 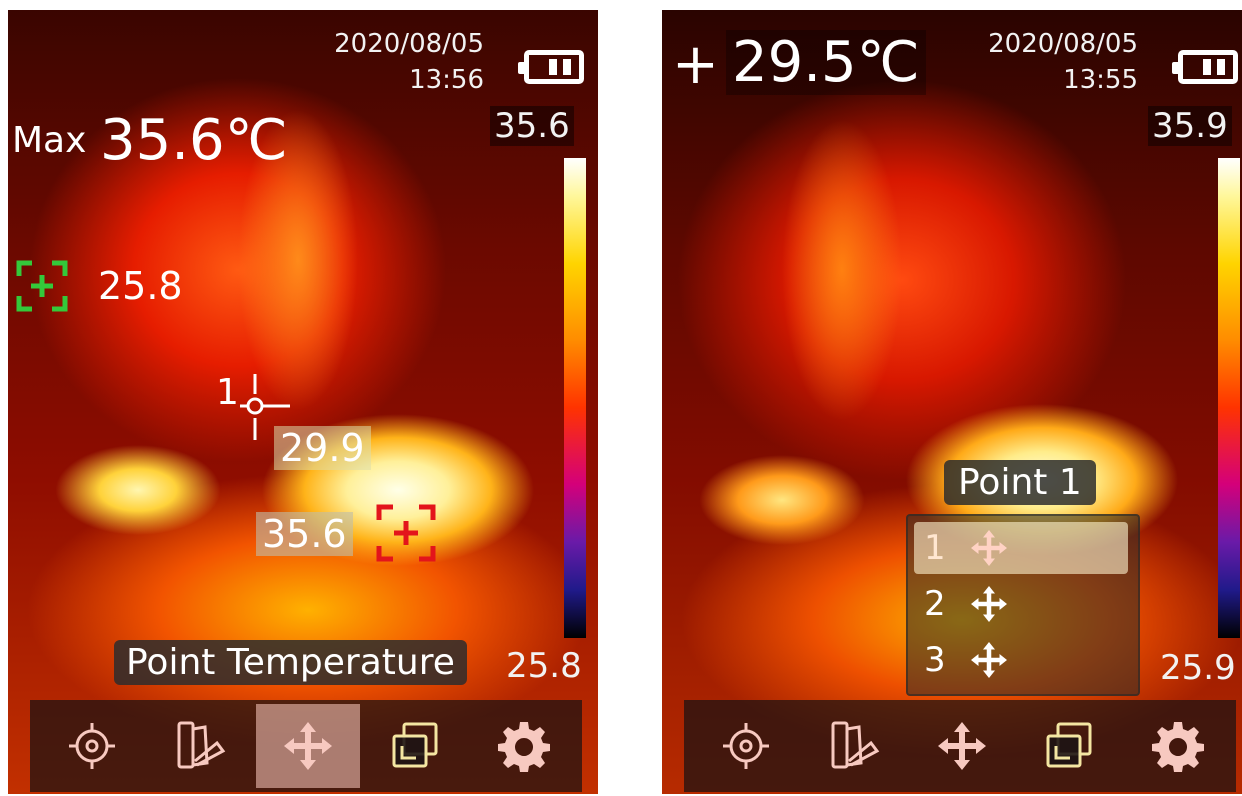 What do you see at coordinates (140, 286) in the screenshot?
I see `cold-spot-reading: 25.8` at bounding box center [140, 286].